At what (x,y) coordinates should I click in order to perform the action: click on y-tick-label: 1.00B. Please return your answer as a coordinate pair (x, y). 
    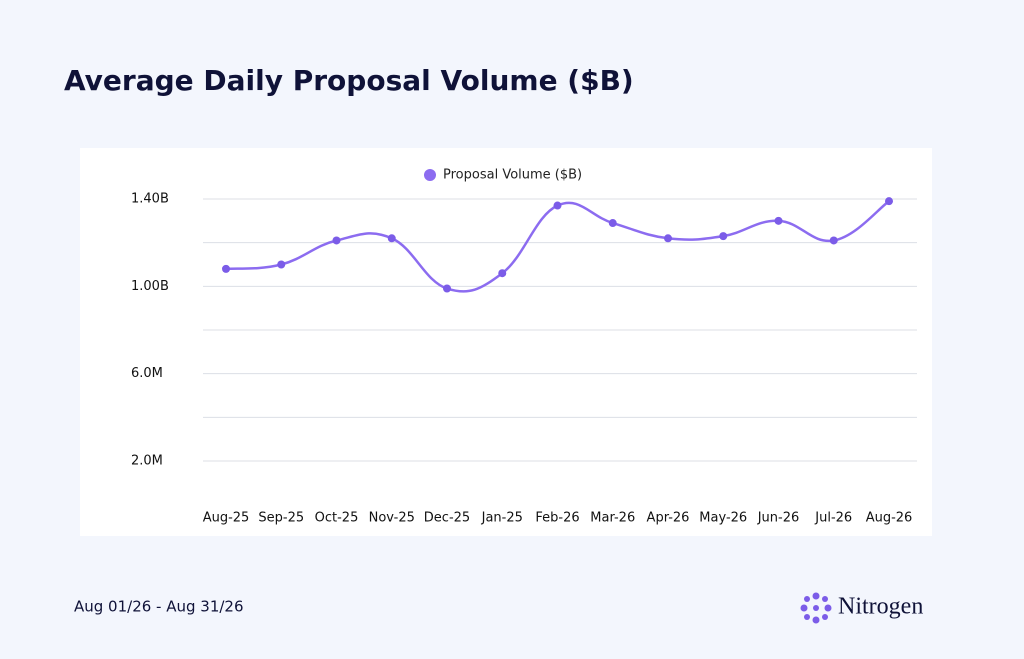
    Looking at the image, I should click on (150, 286).